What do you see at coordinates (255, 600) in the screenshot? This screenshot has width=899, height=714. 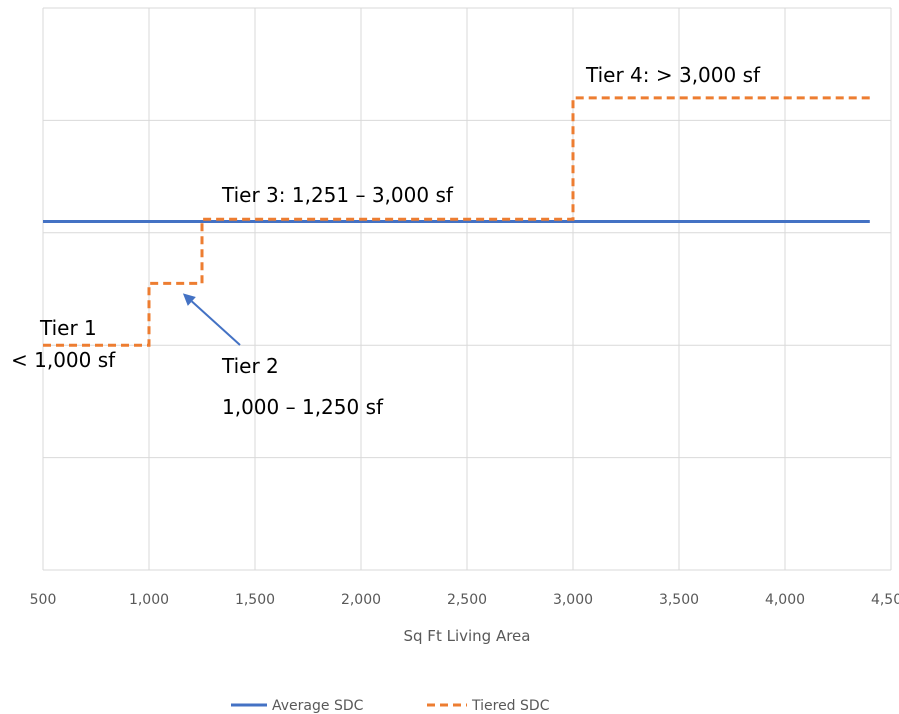 I see `x-tick-label: 1,500` at bounding box center [255, 600].